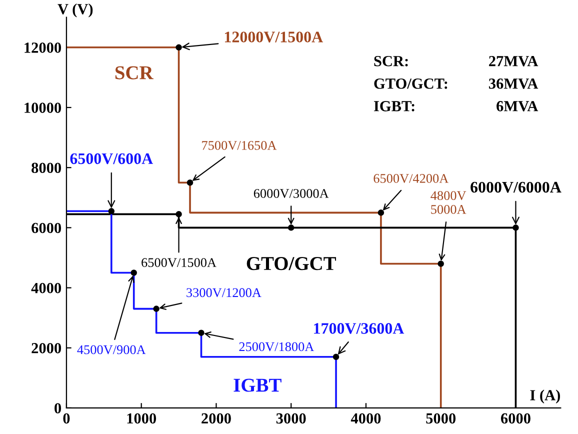  What do you see at coordinates (276, 347) in the screenshot?
I see `annotation: 2500V/1800A` at bounding box center [276, 347].